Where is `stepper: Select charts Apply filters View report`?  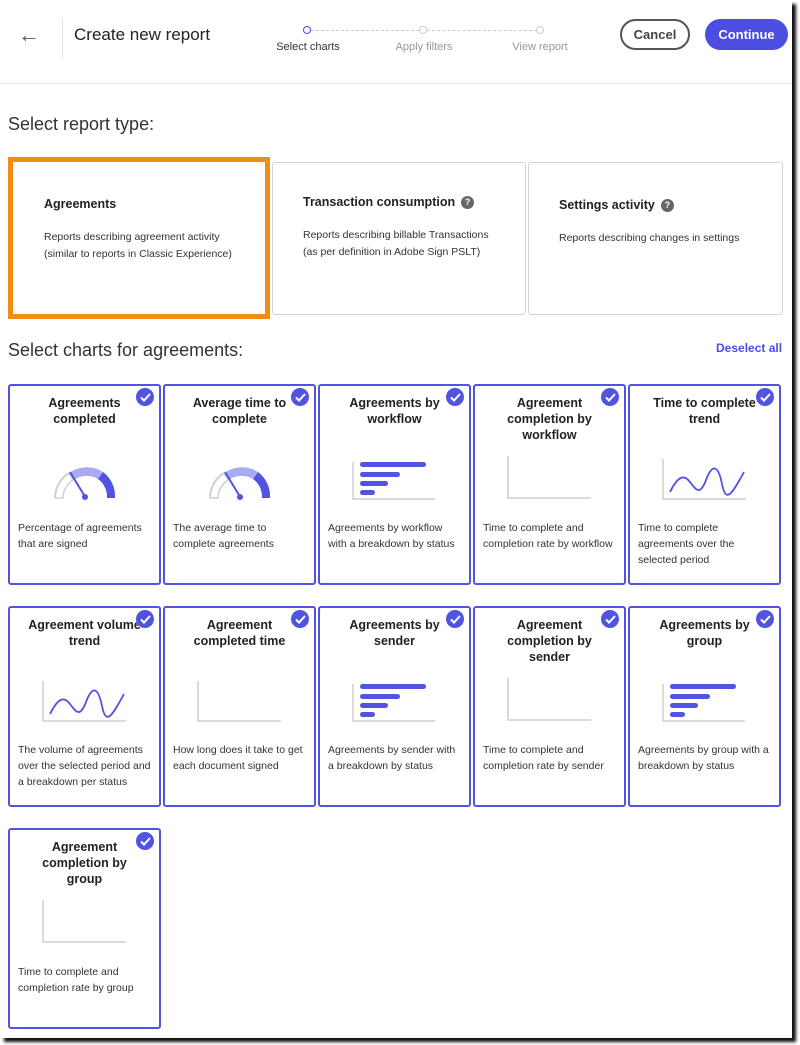 stepper: Select charts Apply filters View report is located at coordinates (420, 41).